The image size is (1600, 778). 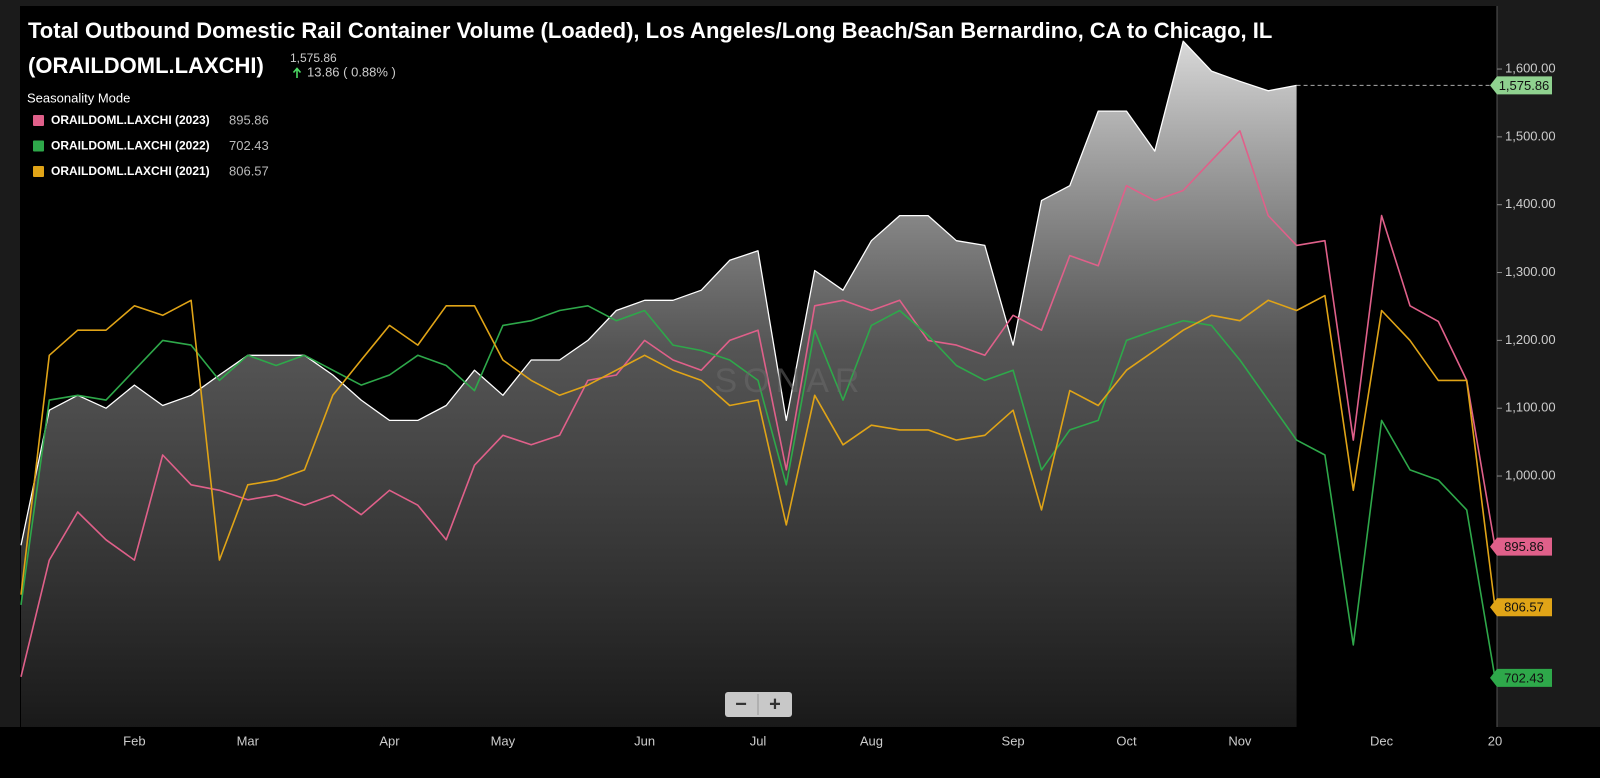 I want to click on legend-value: 806.57, so click(x=249, y=170).